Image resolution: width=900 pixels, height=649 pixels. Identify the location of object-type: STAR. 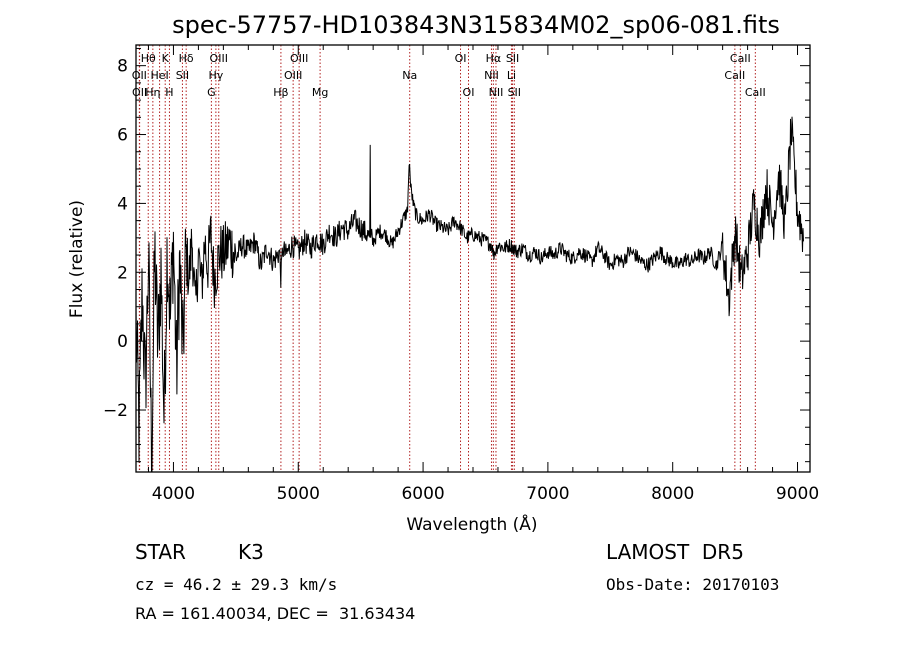
(160, 552).